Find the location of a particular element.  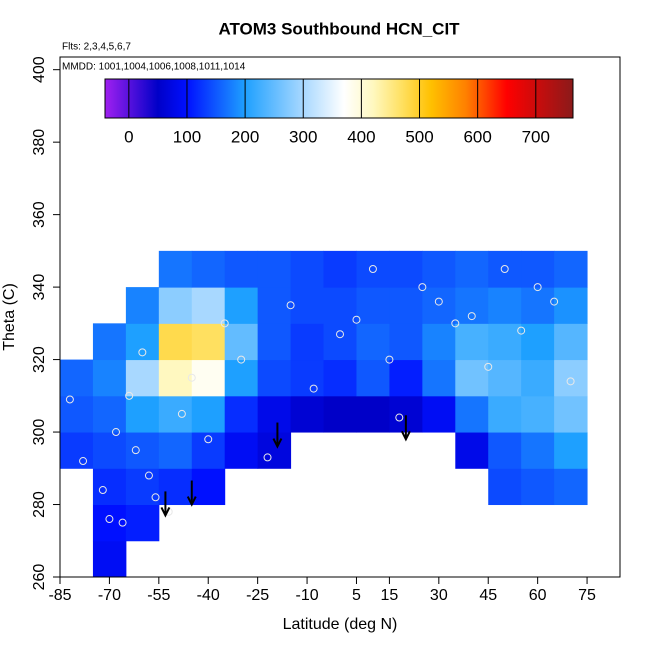

y-tick-label: 380 is located at coordinates (39, 142).